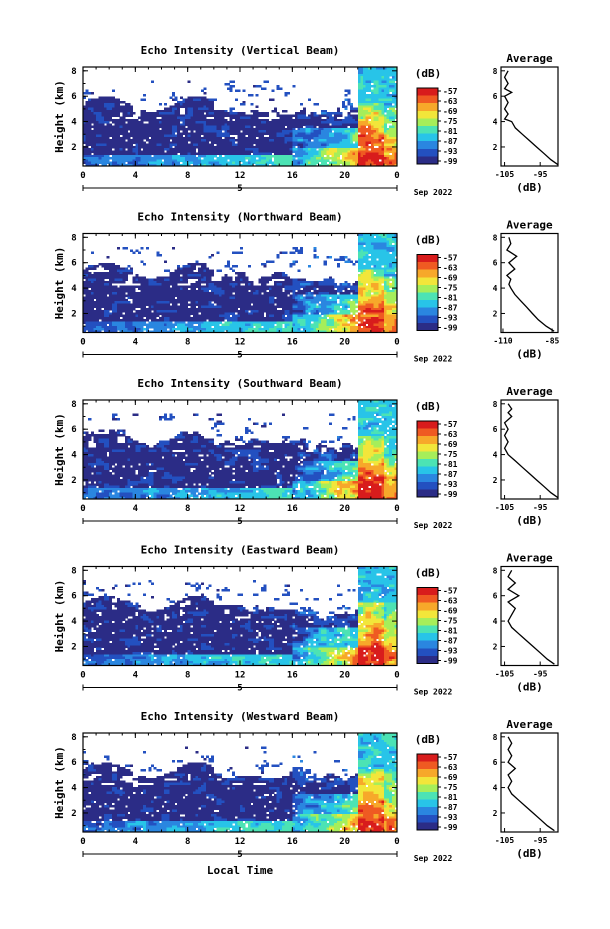 The width and height of the screenshot is (610, 929). I want to click on panel-title: Echo Intensity (Westward Beam), so click(240, 716).